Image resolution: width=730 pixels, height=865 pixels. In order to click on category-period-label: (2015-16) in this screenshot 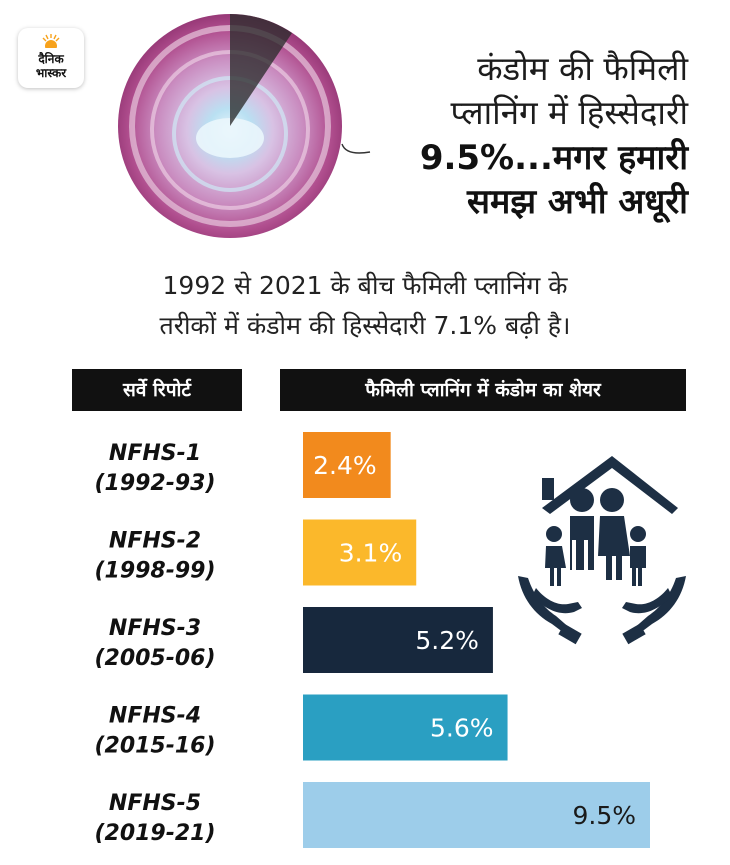, I will do `click(154, 746)`.